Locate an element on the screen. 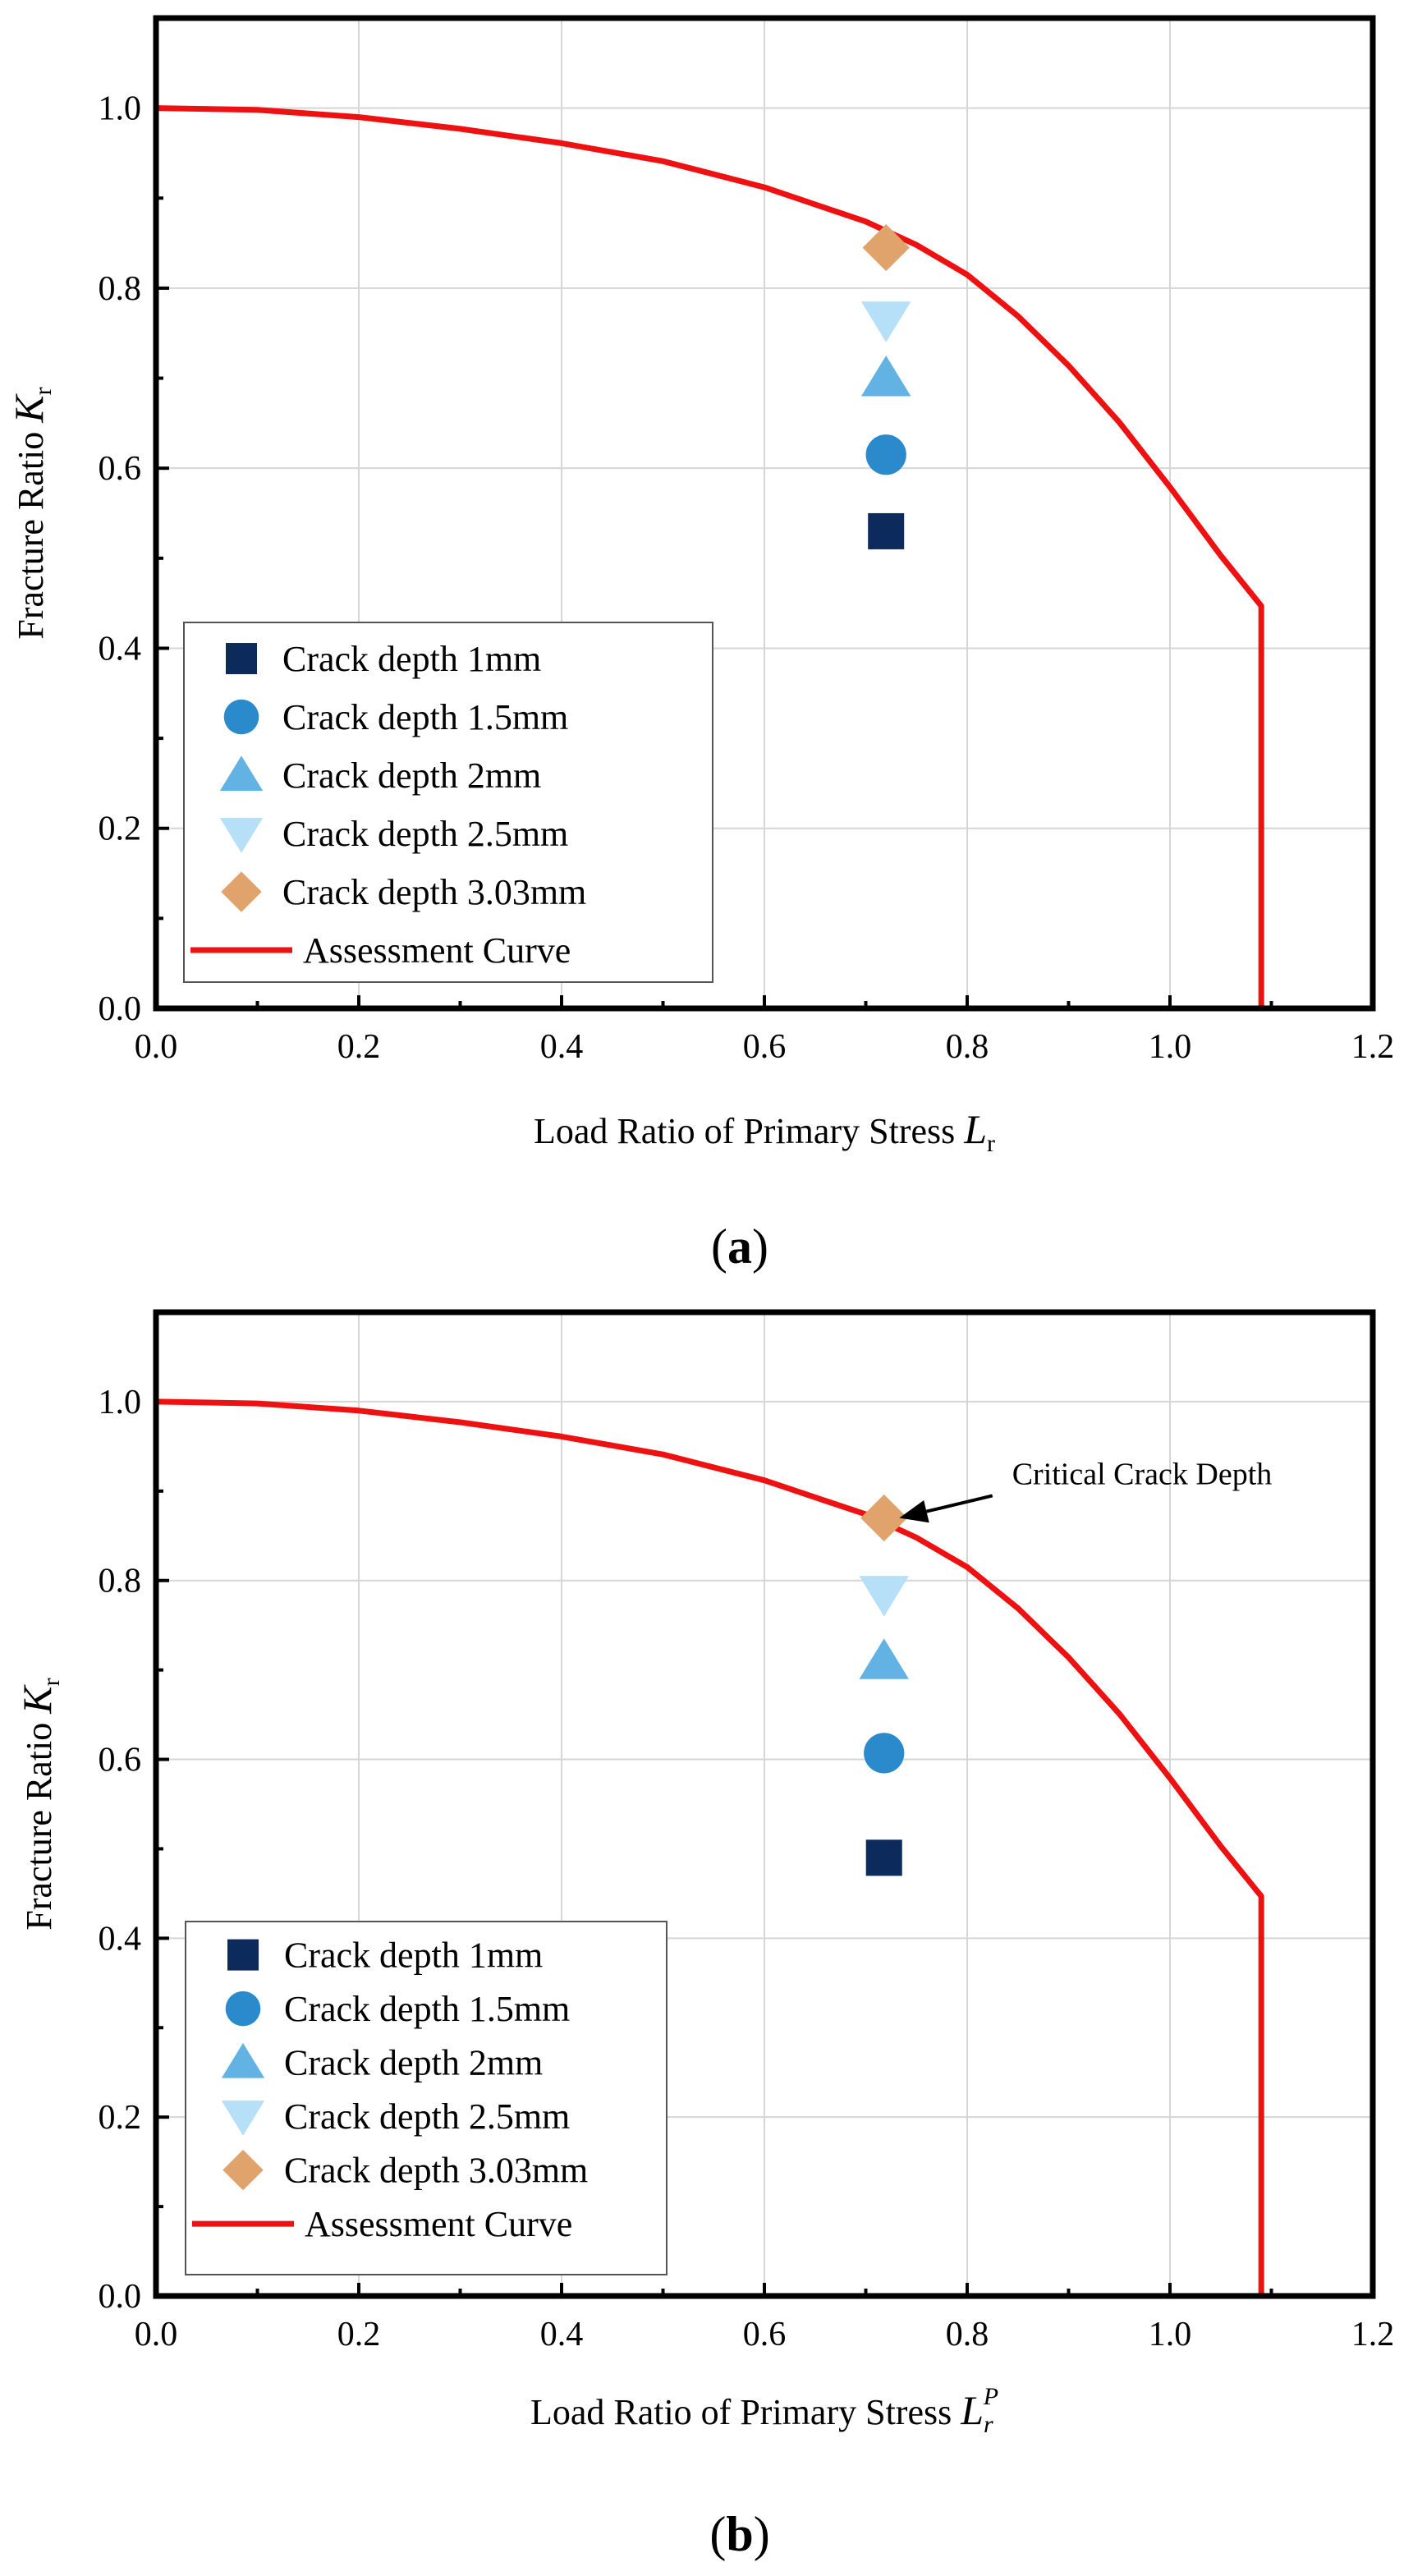 This screenshot has width=1413, height=2576. figure-caption: (b) is located at coordinates (739, 2534).